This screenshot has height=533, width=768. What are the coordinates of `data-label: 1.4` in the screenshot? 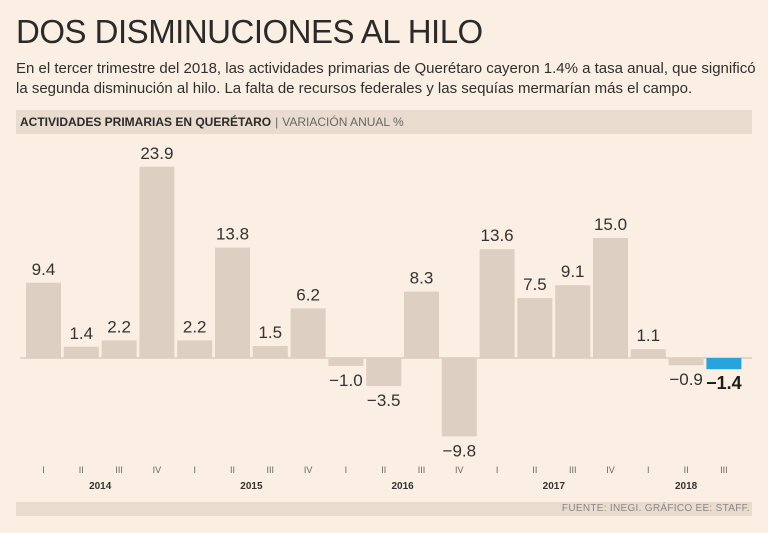 It's located at (81, 333).